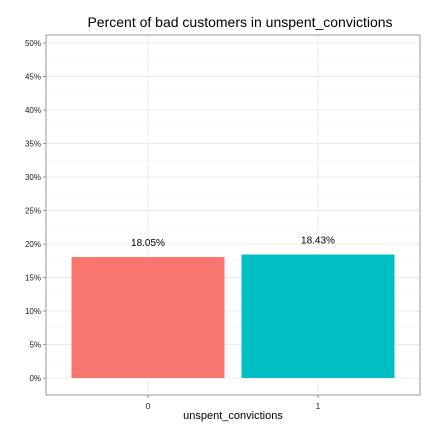 The width and height of the screenshot is (432, 437). I want to click on y-axis: 0% 5% 10% 15% 20% 25% 30% 35% 40% 45% 50%, so click(35, 211).